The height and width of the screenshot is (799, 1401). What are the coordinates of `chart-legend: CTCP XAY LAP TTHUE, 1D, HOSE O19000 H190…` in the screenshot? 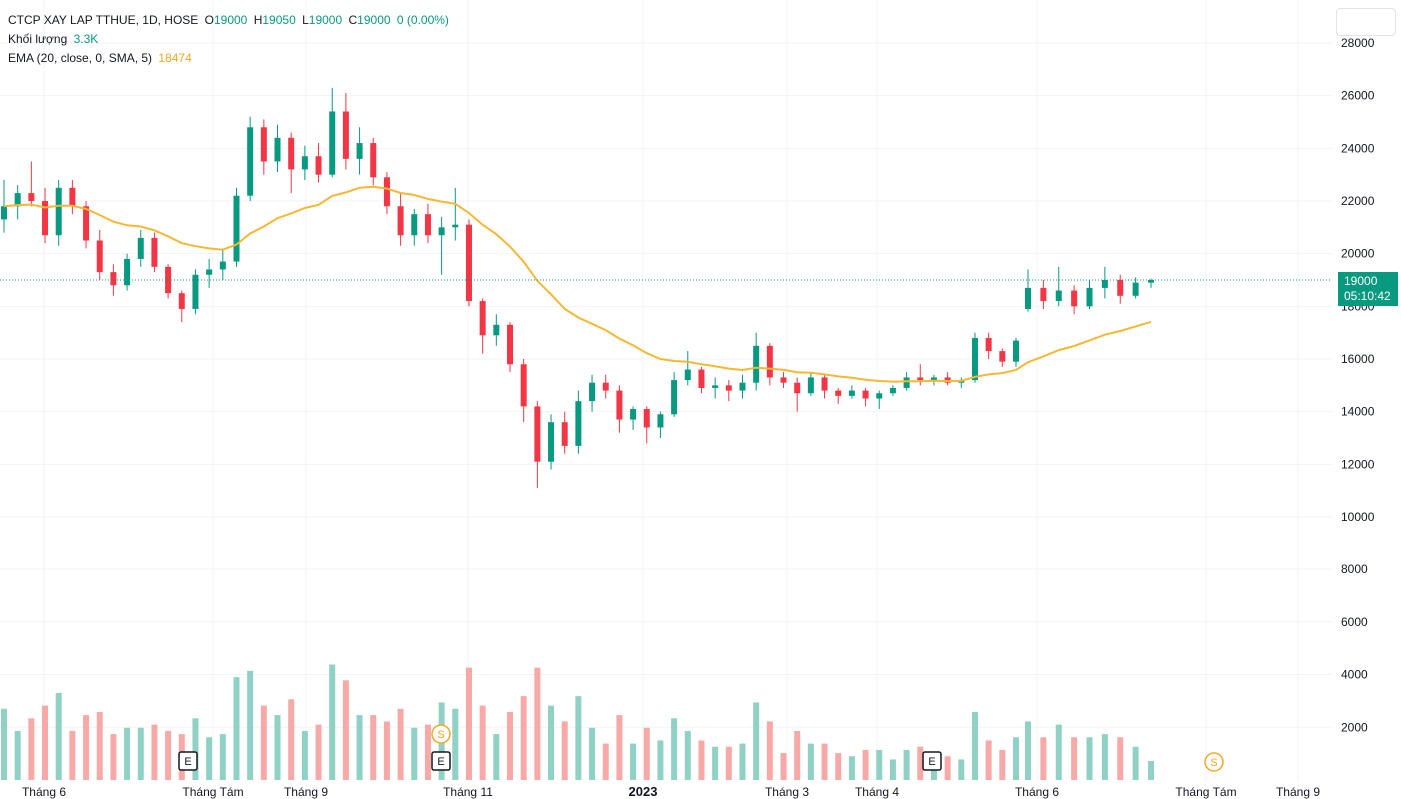 It's located at (230, 39).